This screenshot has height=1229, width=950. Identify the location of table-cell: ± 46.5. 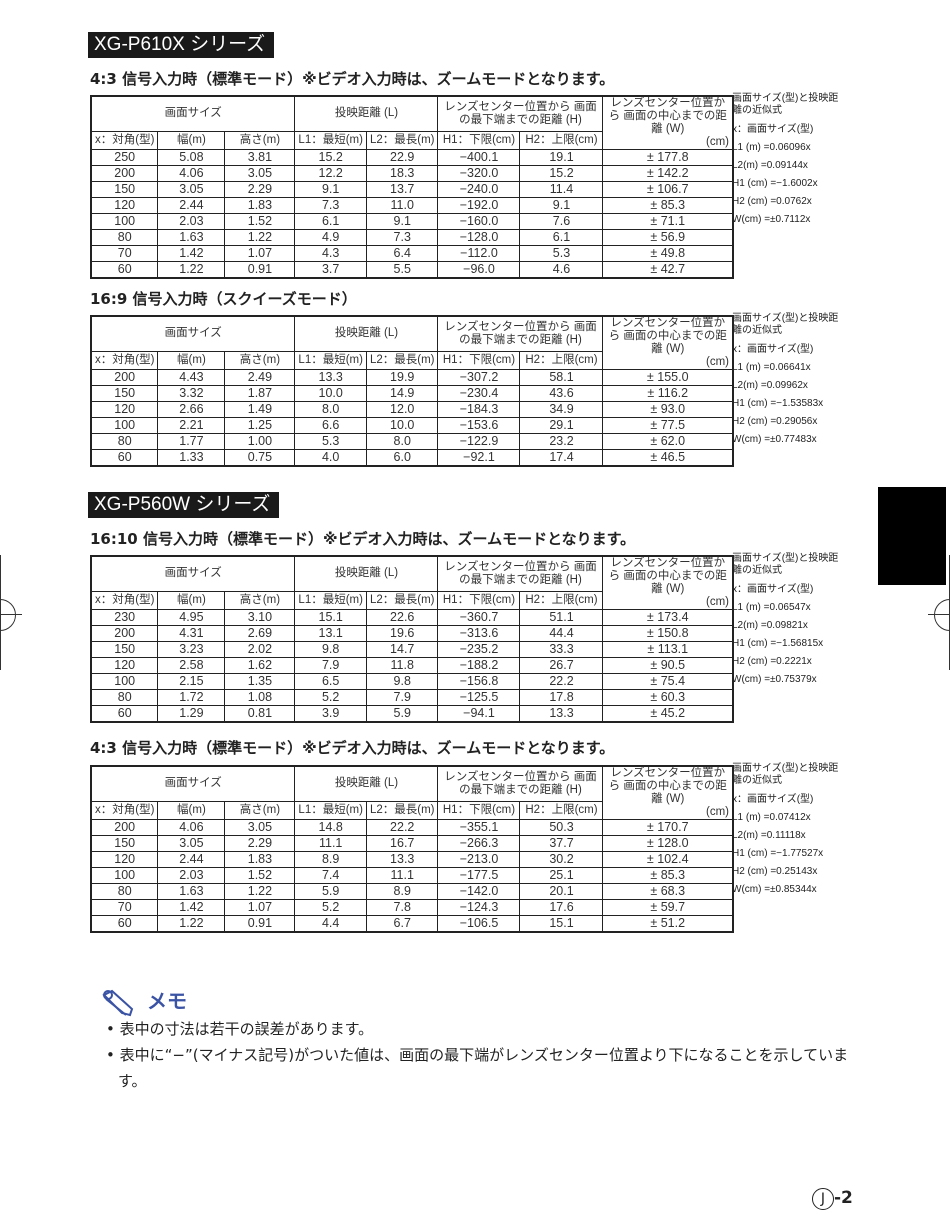
(668, 458).